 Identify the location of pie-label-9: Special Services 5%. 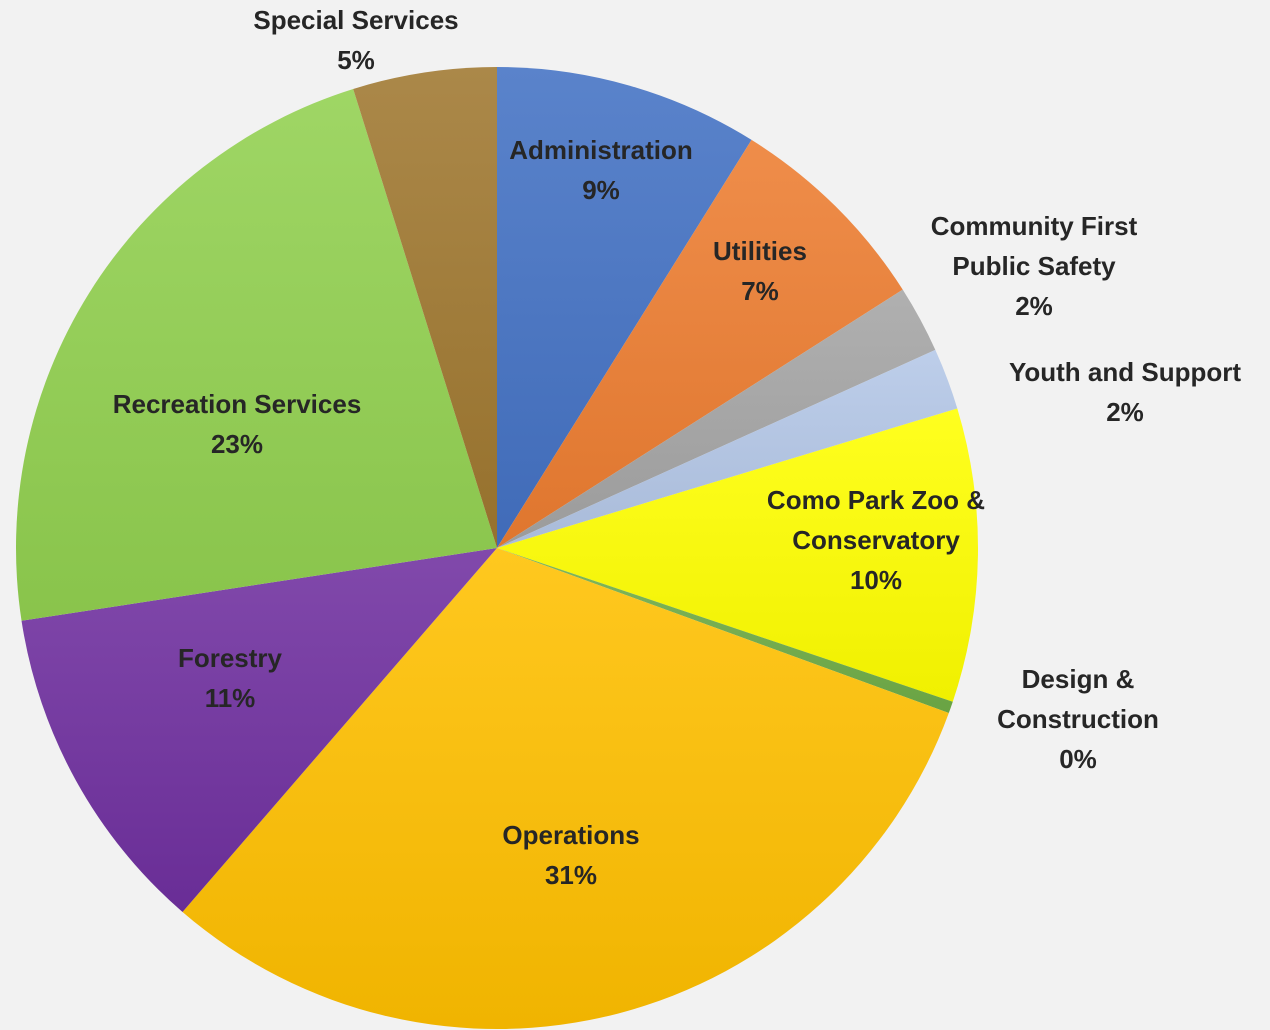
(355, 40).